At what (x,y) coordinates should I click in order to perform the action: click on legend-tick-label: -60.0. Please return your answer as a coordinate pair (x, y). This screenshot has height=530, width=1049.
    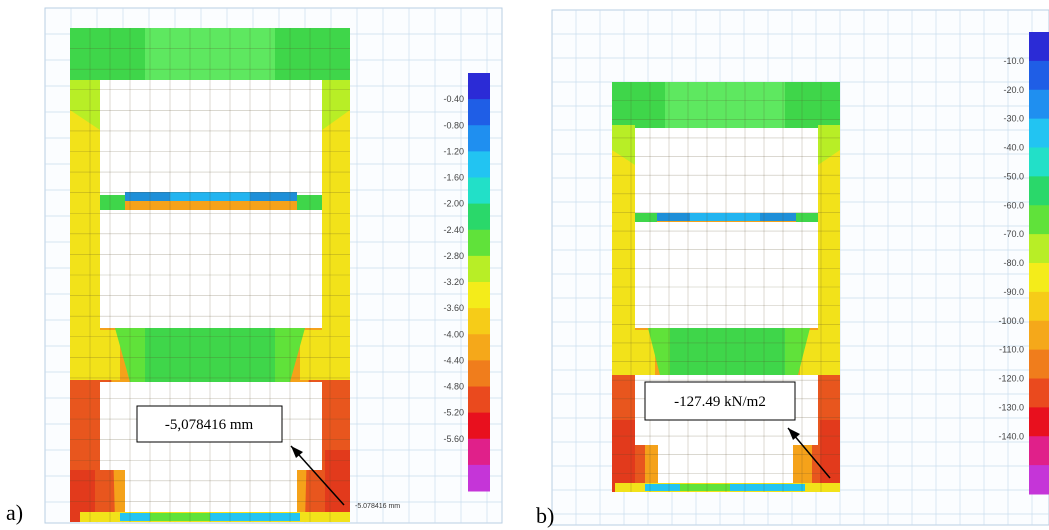
    Looking at the image, I should click on (1013, 205).